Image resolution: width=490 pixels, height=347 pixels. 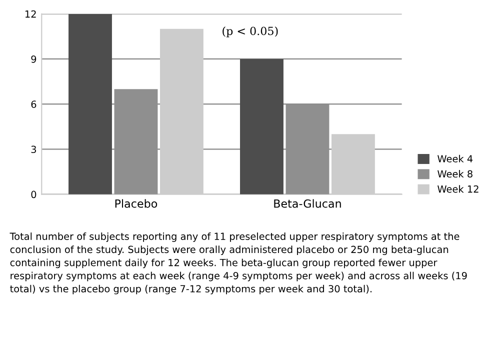 I want to click on legend-label: Week 4, so click(x=455, y=158).